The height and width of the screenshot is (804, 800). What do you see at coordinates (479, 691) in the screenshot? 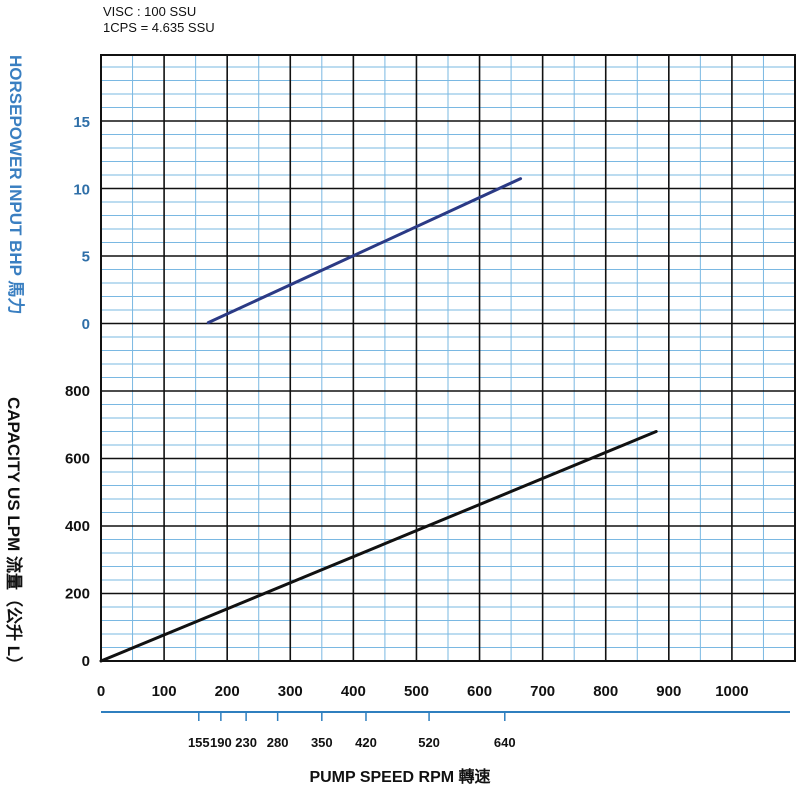
I see `x-tick-label: 600` at bounding box center [479, 691].